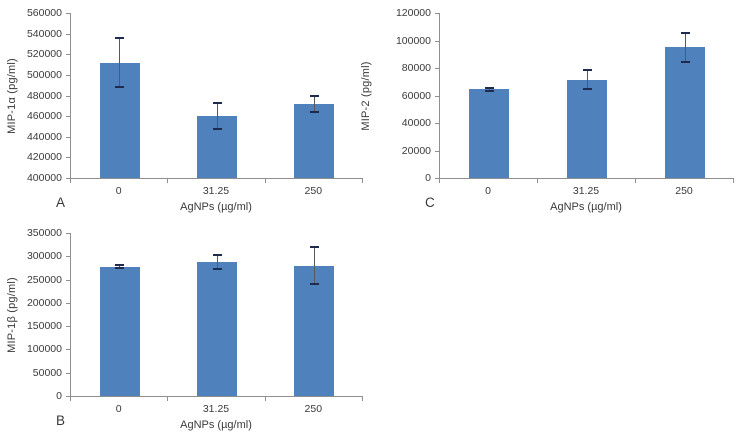 This screenshot has width=742, height=443. Describe the element at coordinates (44, 233) in the screenshot. I see `y-tick-label: 350000` at that location.